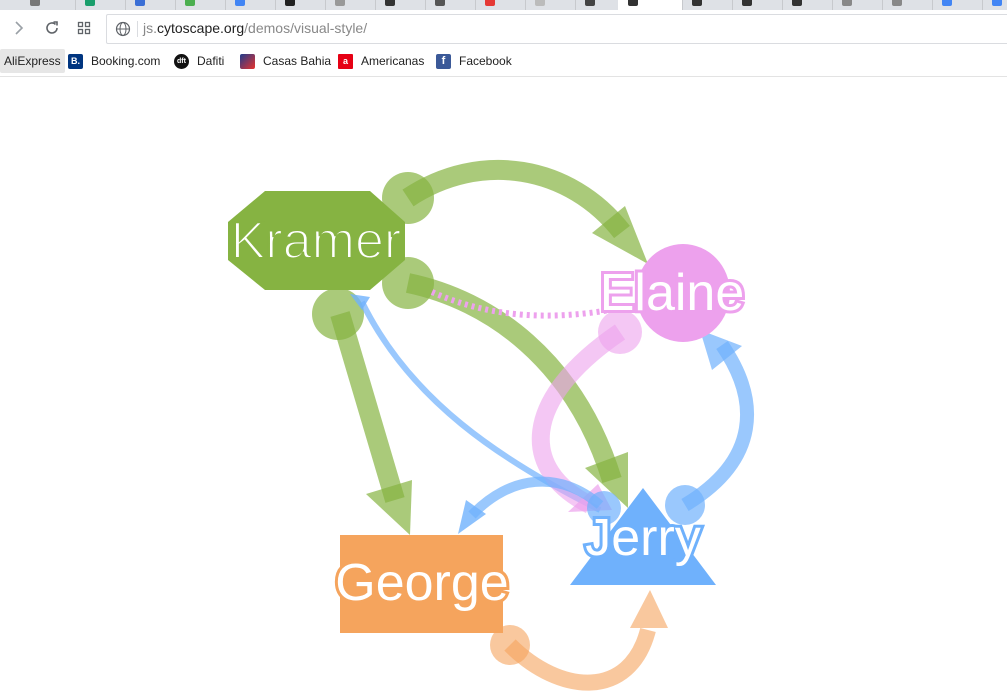  Describe the element at coordinates (474, 61) in the screenshot. I see `bookmark-facebook: f Facebook` at that location.